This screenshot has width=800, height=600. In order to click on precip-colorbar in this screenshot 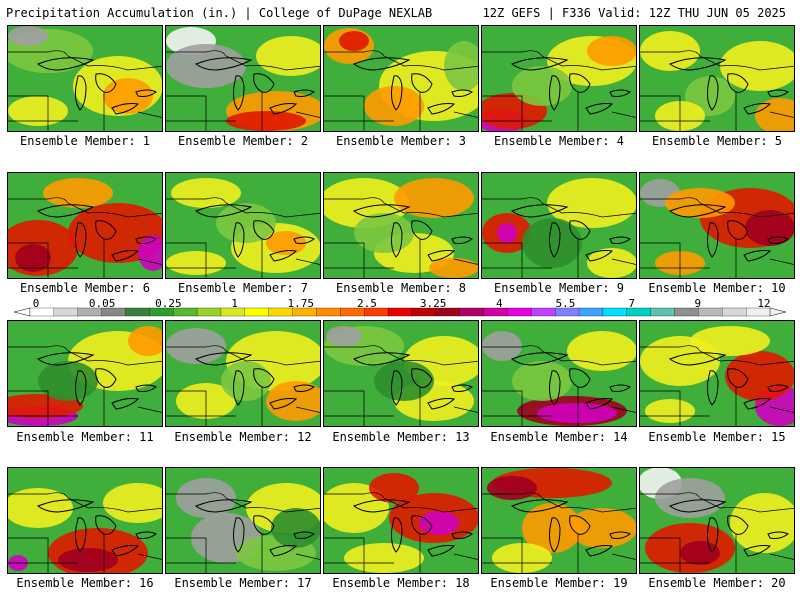, I will do `click(400, 312)`.